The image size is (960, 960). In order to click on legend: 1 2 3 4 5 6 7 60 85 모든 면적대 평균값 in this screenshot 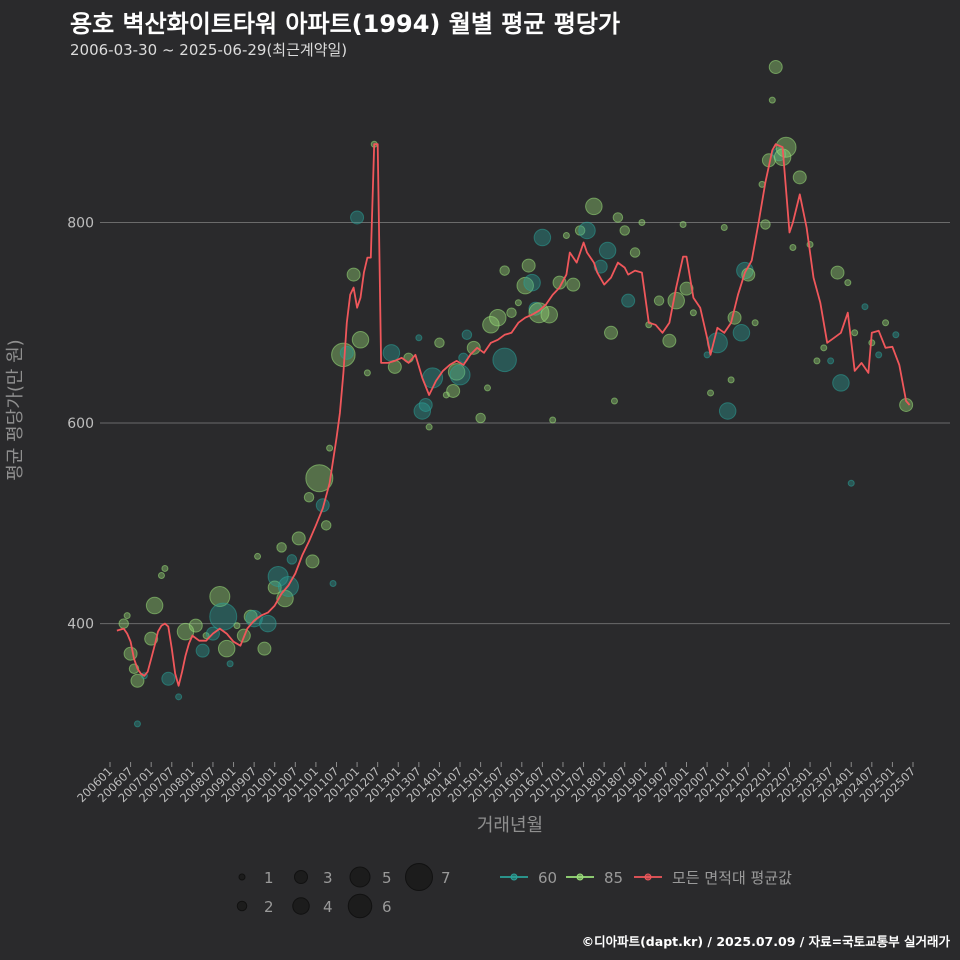, I will do `click(514, 891)`.